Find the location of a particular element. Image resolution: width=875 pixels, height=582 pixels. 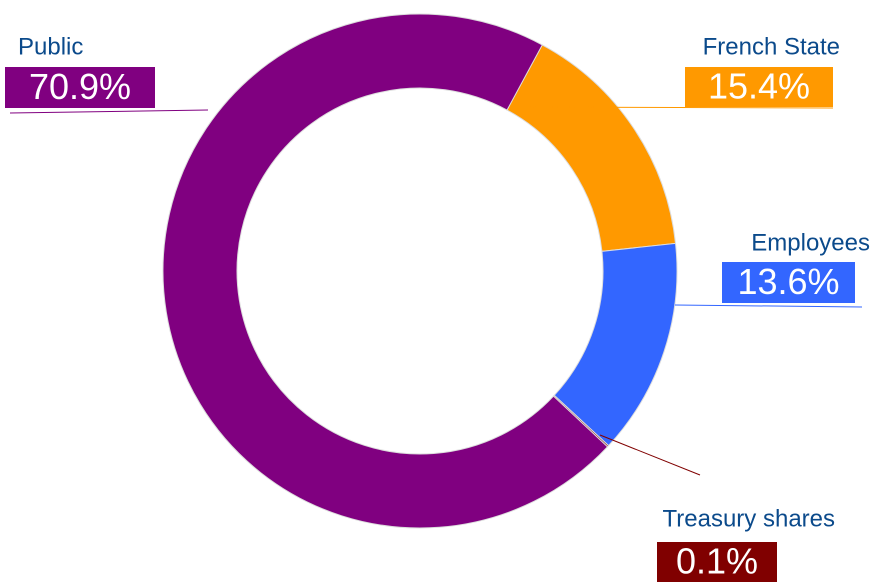

value-label: 70.9% is located at coordinates (80, 86).